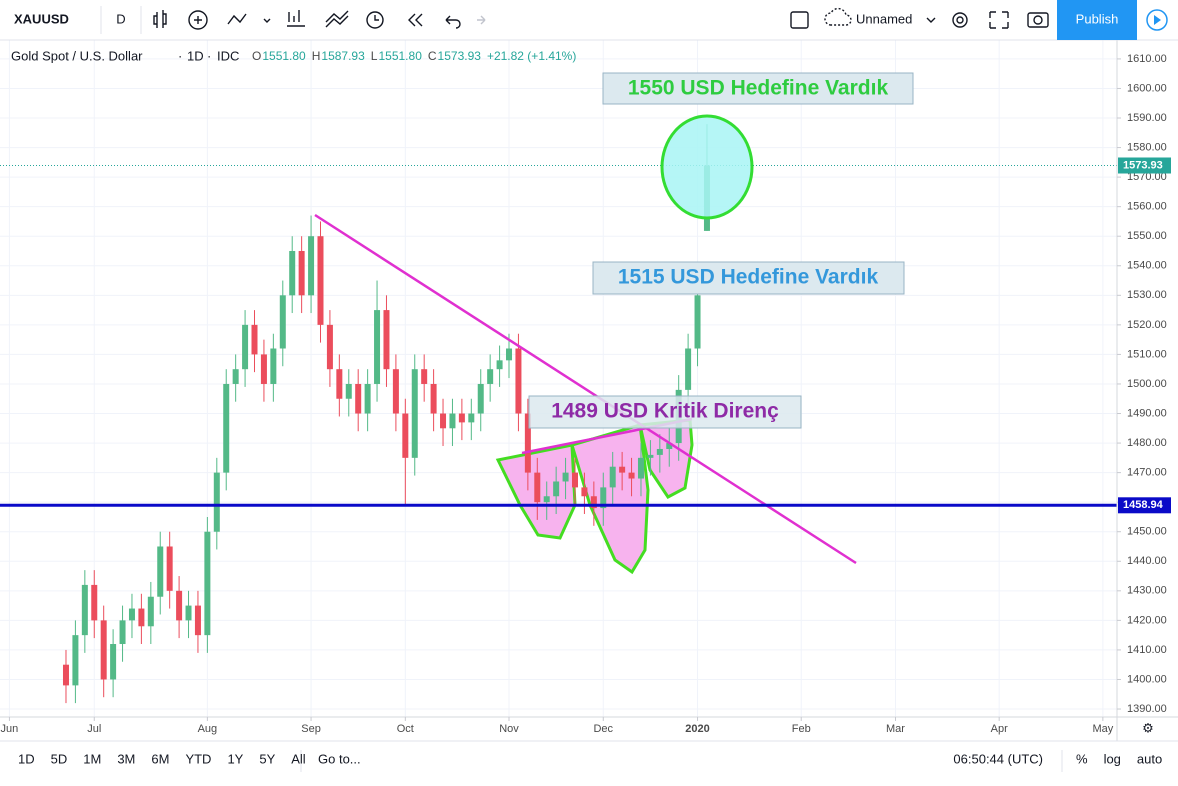  What do you see at coordinates (1082, 758) in the screenshot?
I see `scale-option: %` at bounding box center [1082, 758].